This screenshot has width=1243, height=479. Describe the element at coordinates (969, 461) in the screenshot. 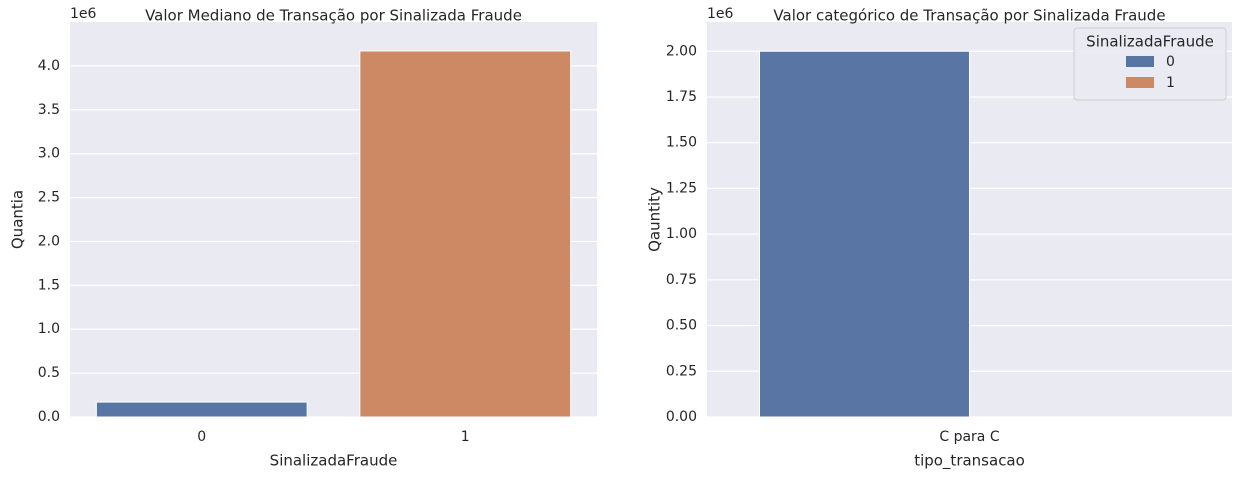

I see `x-axis-label: tipo_transacao` at that location.